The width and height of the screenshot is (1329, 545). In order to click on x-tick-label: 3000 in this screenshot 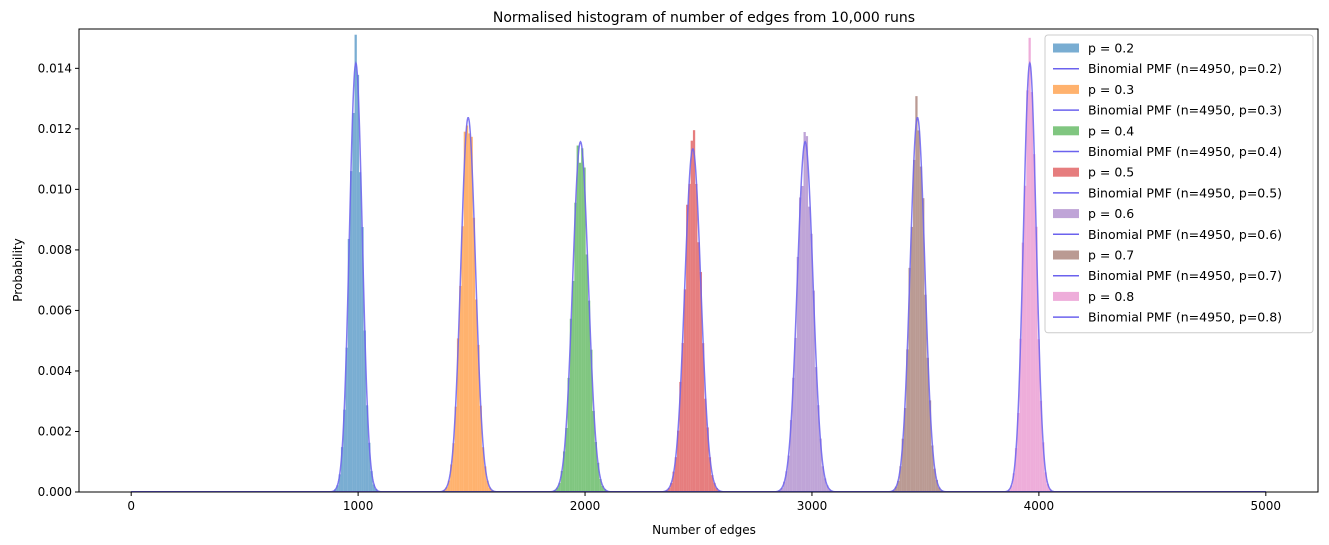, I will do `click(812, 506)`.